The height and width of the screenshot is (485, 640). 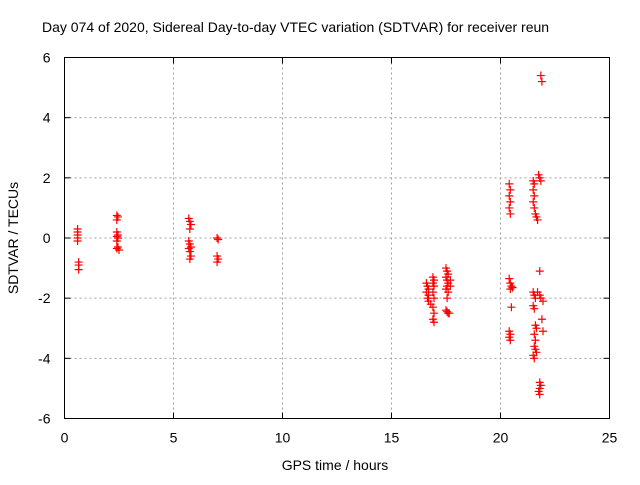 What do you see at coordinates (335, 465) in the screenshot?
I see `x-axis-label: GPS time / hours` at bounding box center [335, 465].